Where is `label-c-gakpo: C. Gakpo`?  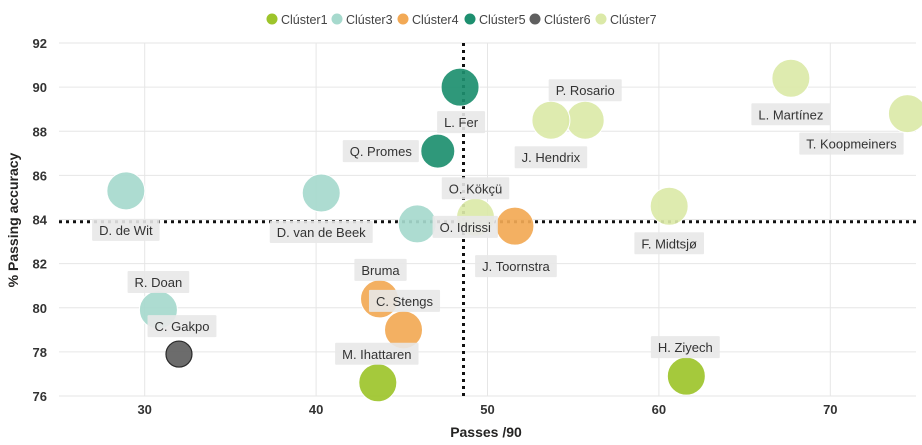
label-c-gakpo: C. Gakpo is located at coordinates (182, 326).